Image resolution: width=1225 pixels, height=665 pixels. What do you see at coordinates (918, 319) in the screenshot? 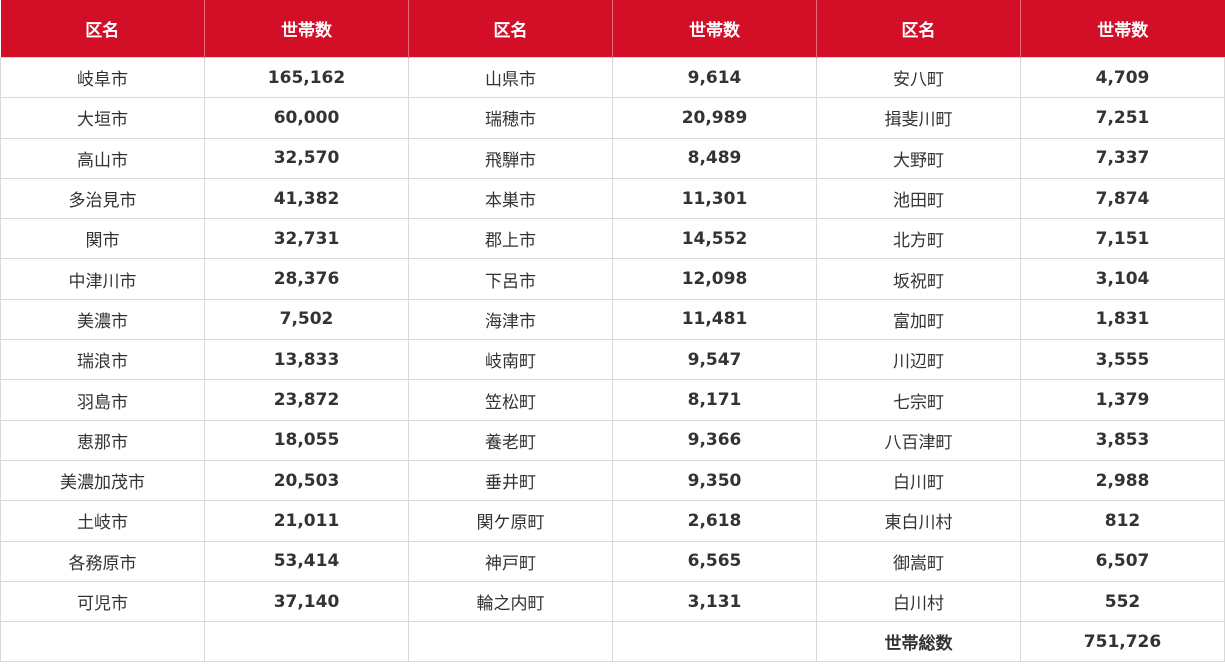
I see `ward-name-cell: 富加町` at bounding box center [918, 319].